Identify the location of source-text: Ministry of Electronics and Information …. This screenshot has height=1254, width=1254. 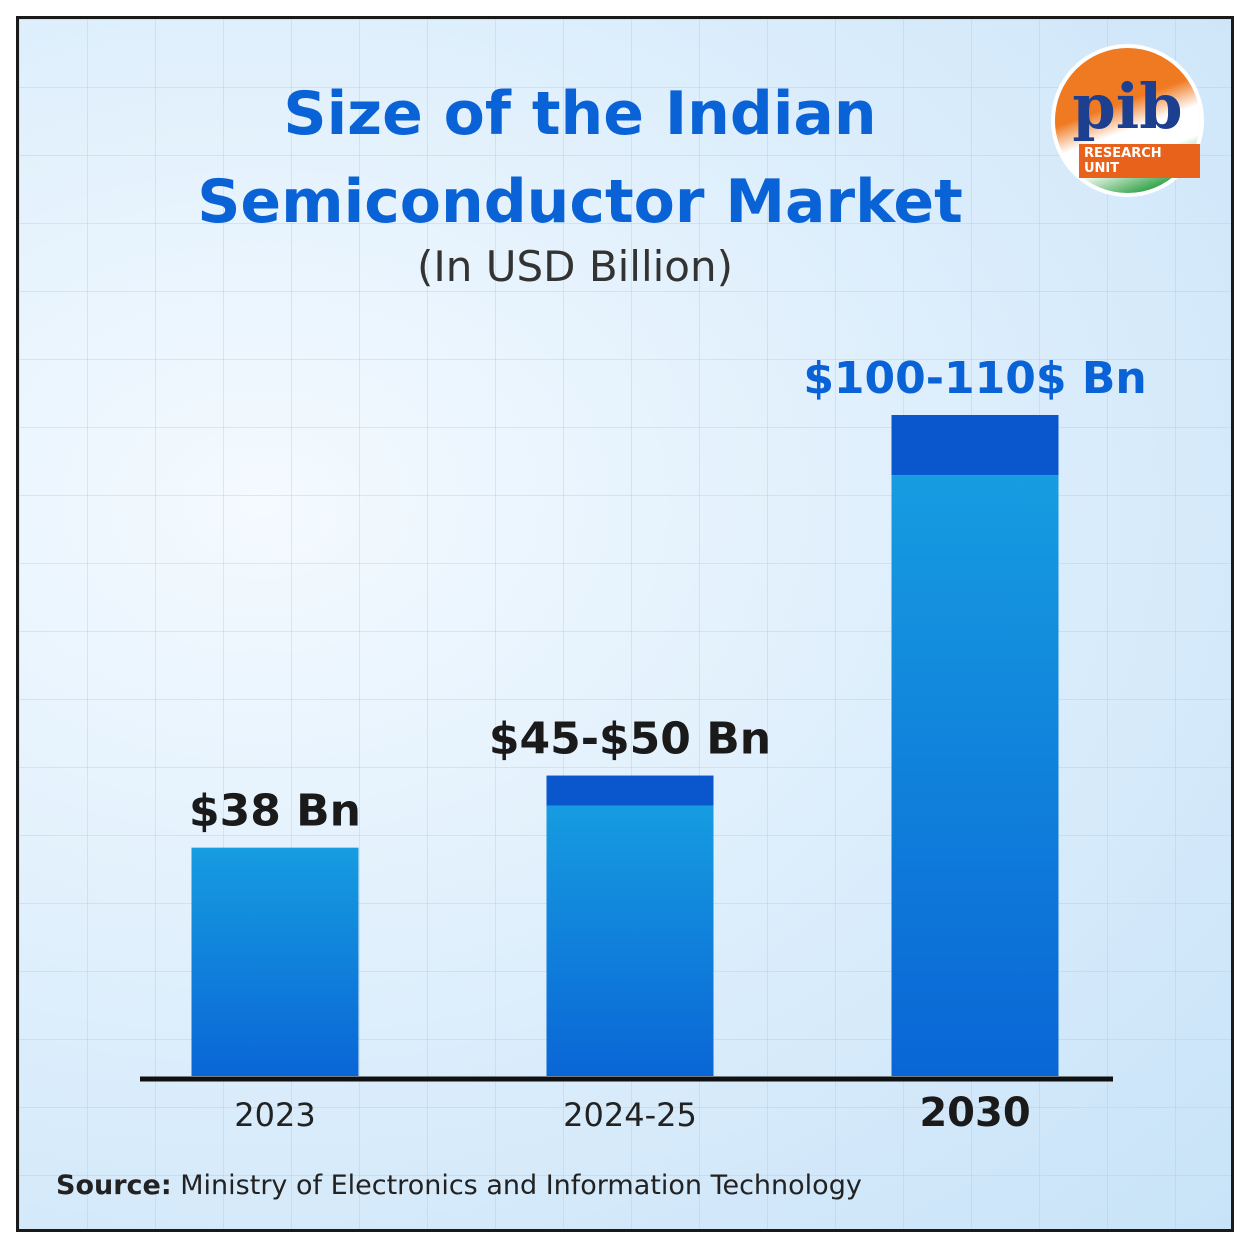
(521, 1185).